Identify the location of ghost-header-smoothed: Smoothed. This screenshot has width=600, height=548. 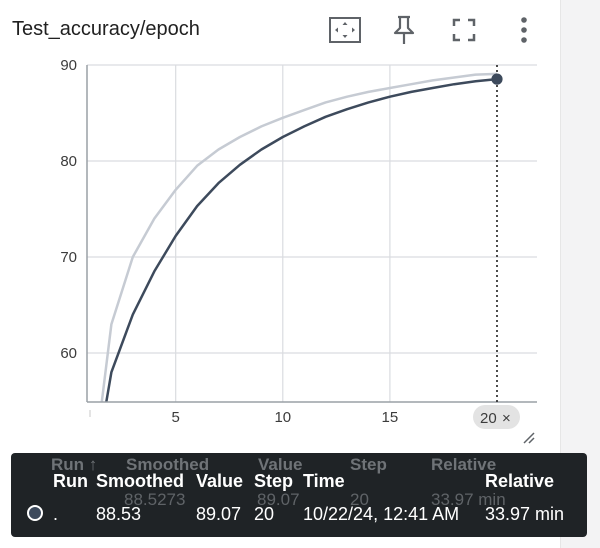
(168, 464).